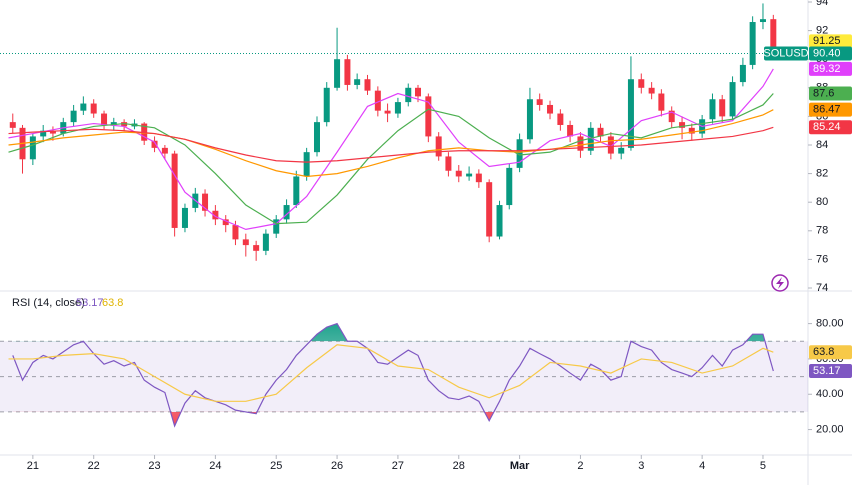  I want to click on rsi-ma-value: 63.8, so click(112, 303).